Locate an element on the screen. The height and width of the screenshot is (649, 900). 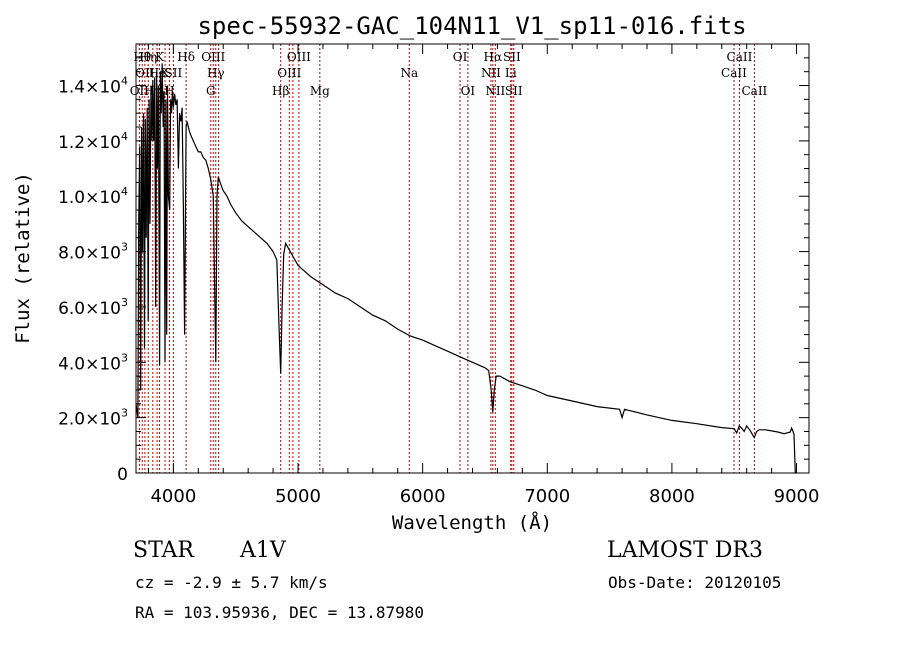
y-tick-label: 2.0×10³ is located at coordinates (93, 418).